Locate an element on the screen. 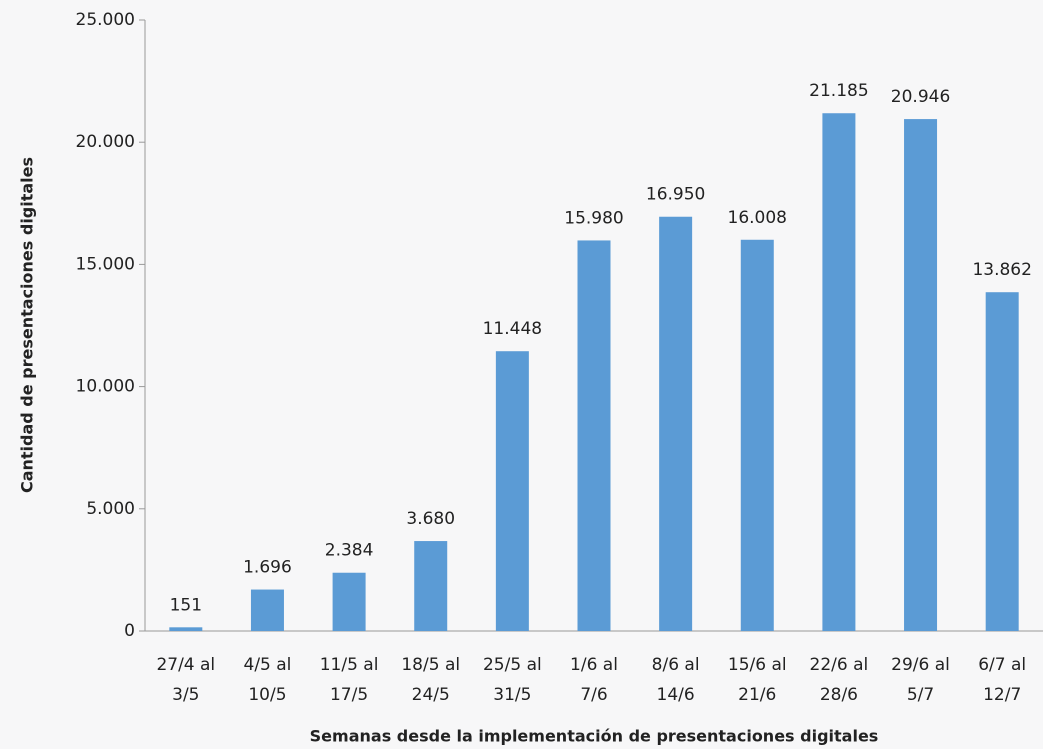 The height and width of the screenshot is (749, 1043). y-tick-label: 0 is located at coordinates (129, 631).